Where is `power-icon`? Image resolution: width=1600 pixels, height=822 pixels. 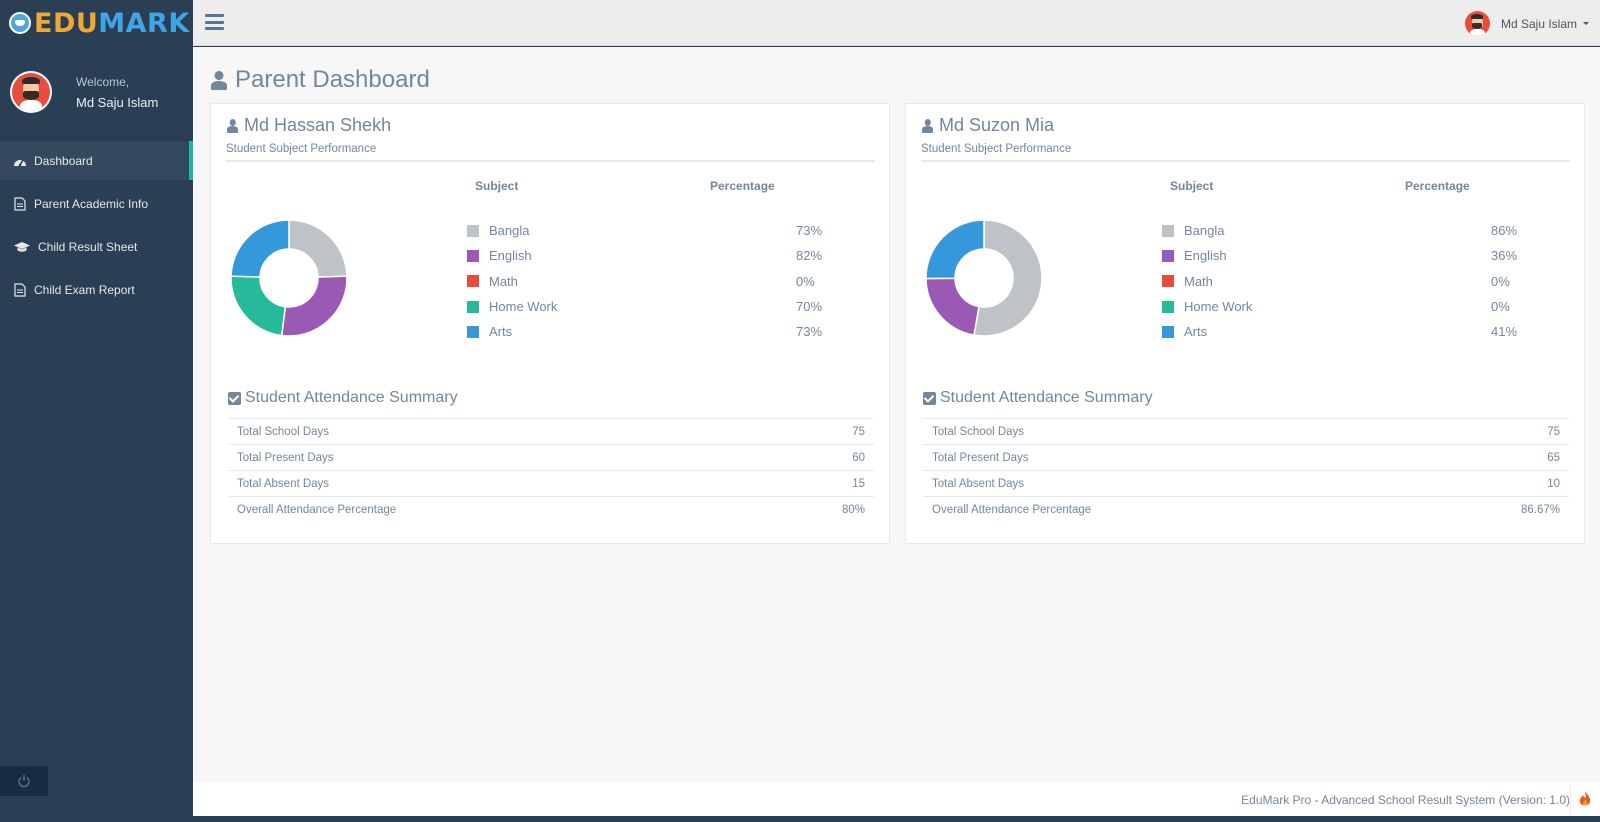 power-icon is located at coordinates (24, 781).